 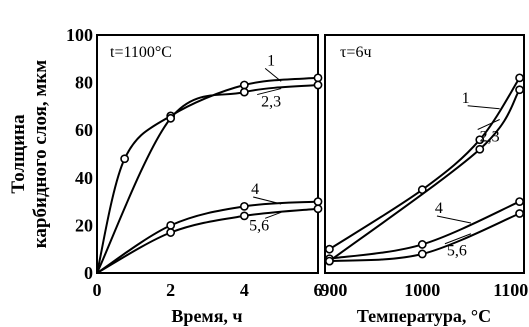 What do you see at coordinates (244, 290) in the screenshot?
I see `x-tick-label: 4` at bounding box center [244, 290].